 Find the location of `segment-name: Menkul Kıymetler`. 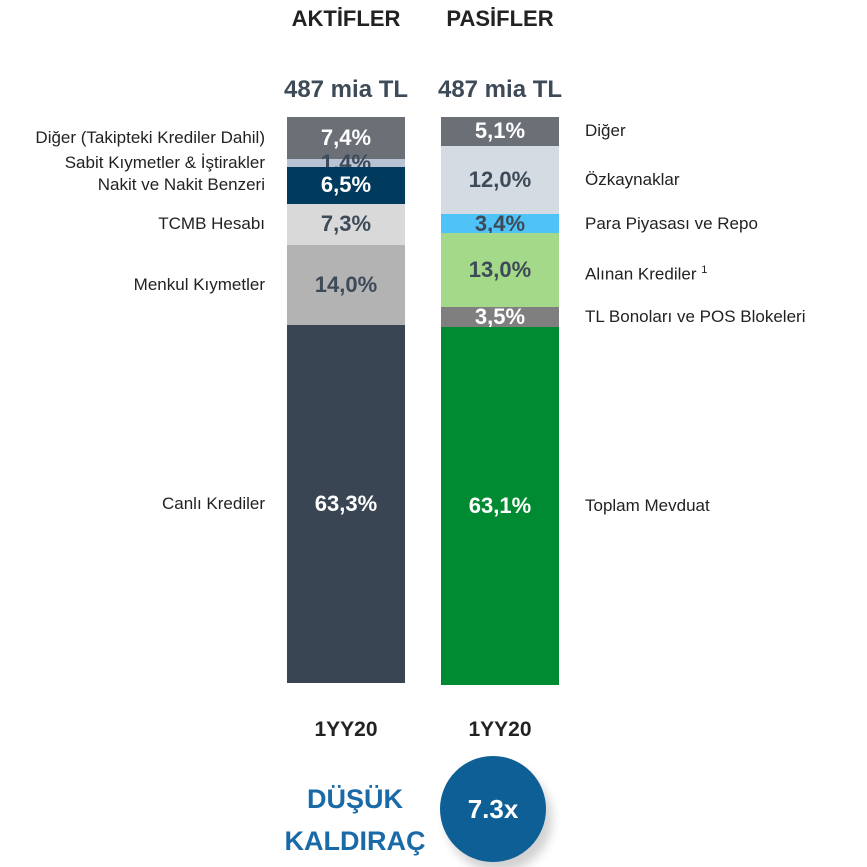

segment-name: Menkul Kıymetler is located at coordinates (135, 285).